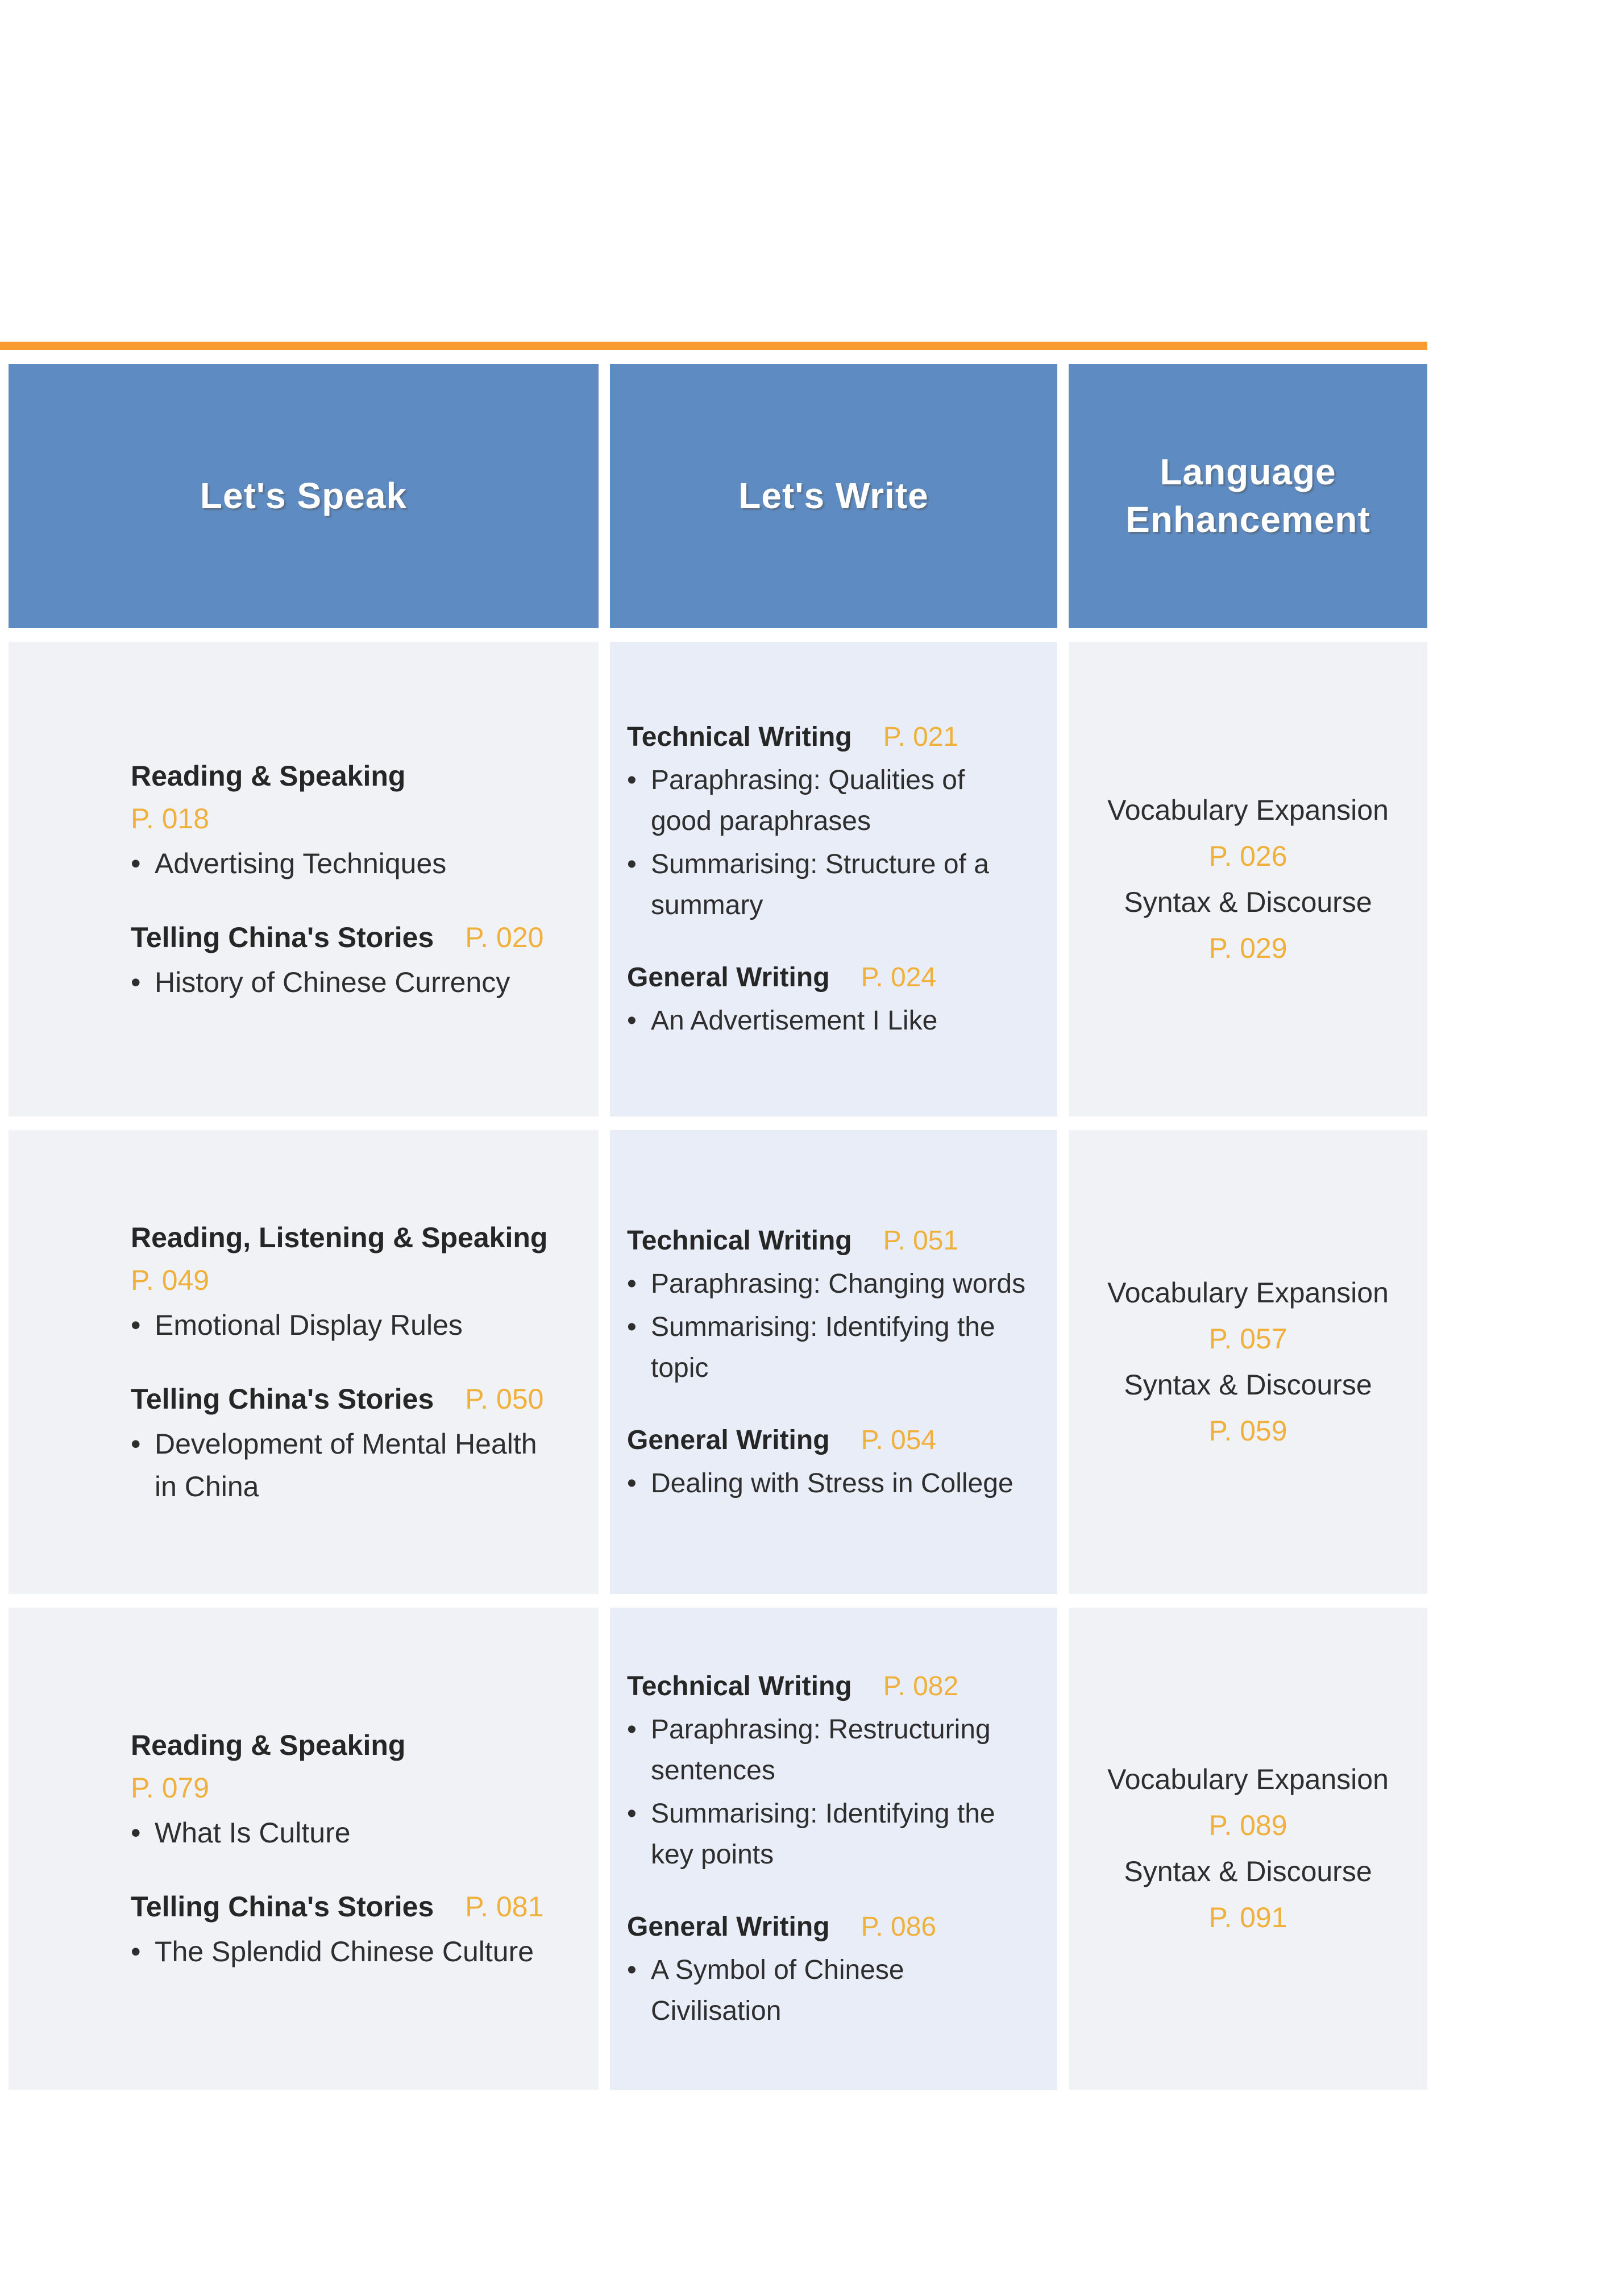  What do you see at coordinates (921, 1240) in the screenshot?
I see `page-number: P. 051` at bounding box center [921, 1240].